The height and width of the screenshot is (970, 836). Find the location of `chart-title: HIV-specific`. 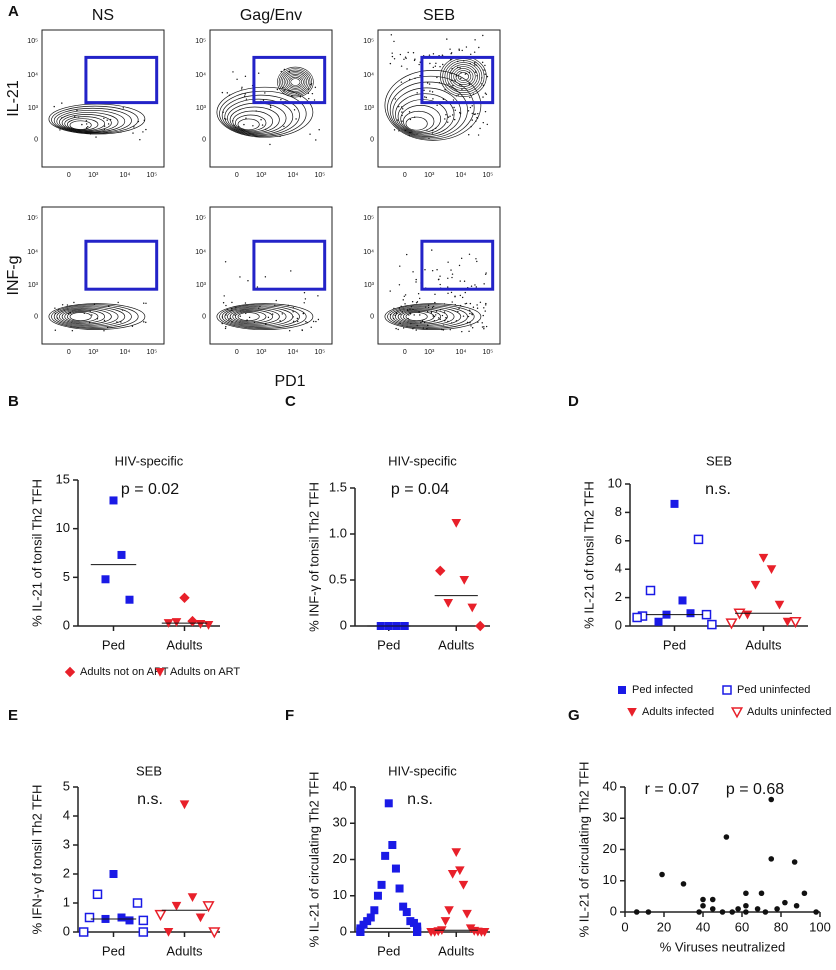

chart-title: HIV-specific is located at coordinates (422, 460).